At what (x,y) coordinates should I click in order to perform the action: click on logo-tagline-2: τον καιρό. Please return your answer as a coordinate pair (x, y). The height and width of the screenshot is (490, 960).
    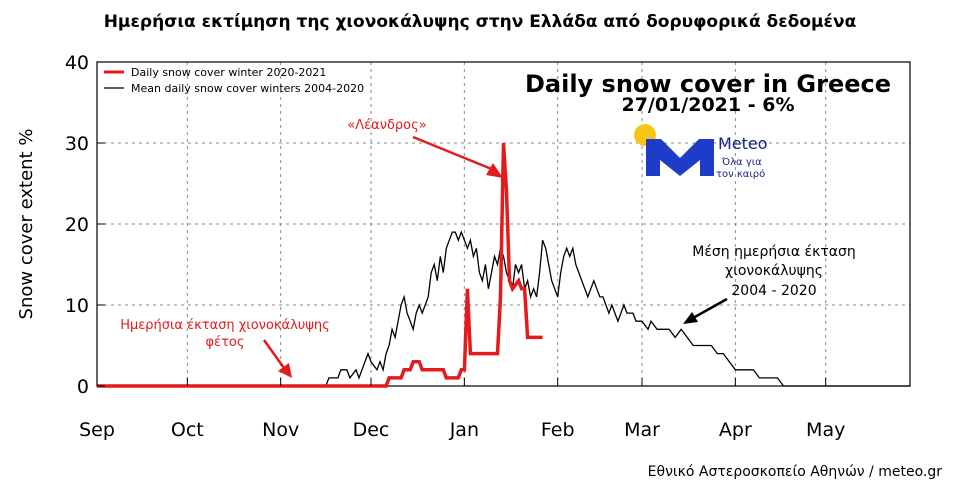
    Looking at the image, I should click on (740, 174).